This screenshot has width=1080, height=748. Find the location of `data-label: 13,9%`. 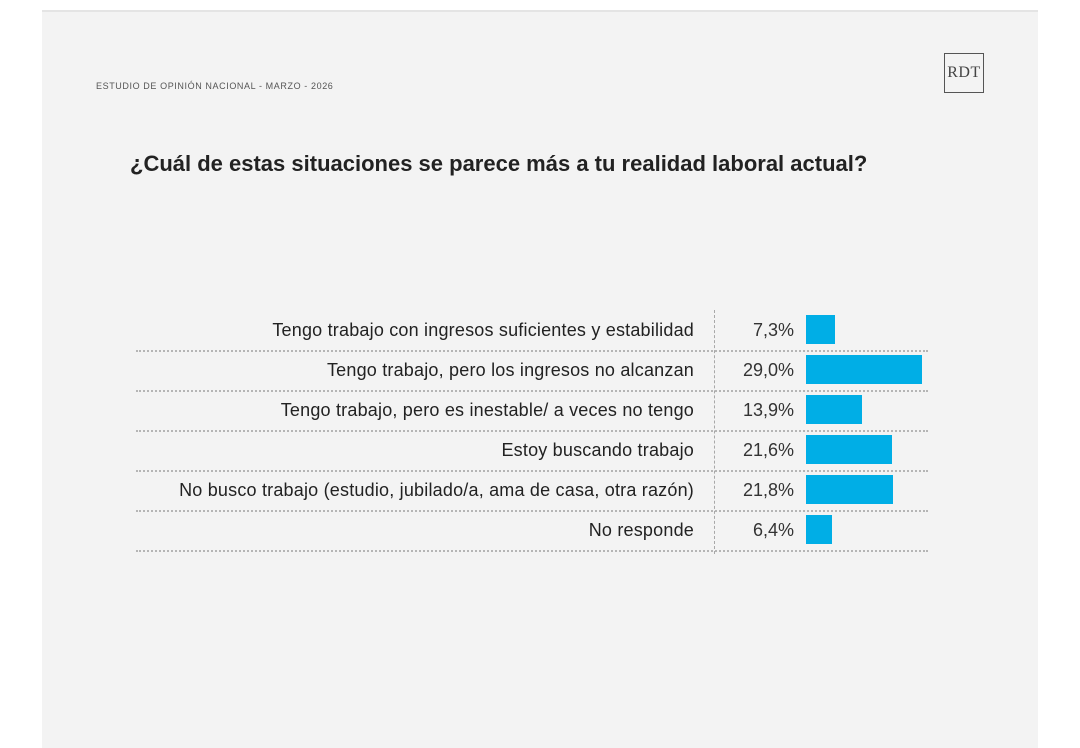

data-label: 13,9% is located at coordinates (768, 410).